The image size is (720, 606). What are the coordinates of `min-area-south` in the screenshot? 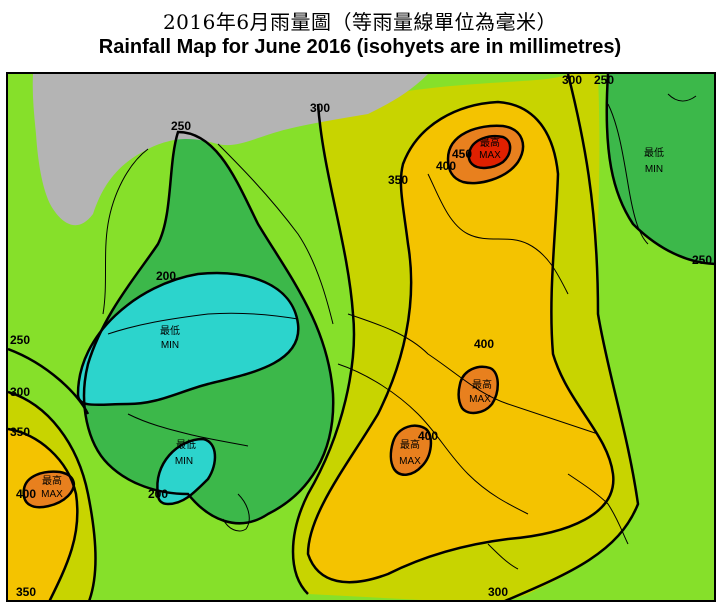 It's located at (186, 471).